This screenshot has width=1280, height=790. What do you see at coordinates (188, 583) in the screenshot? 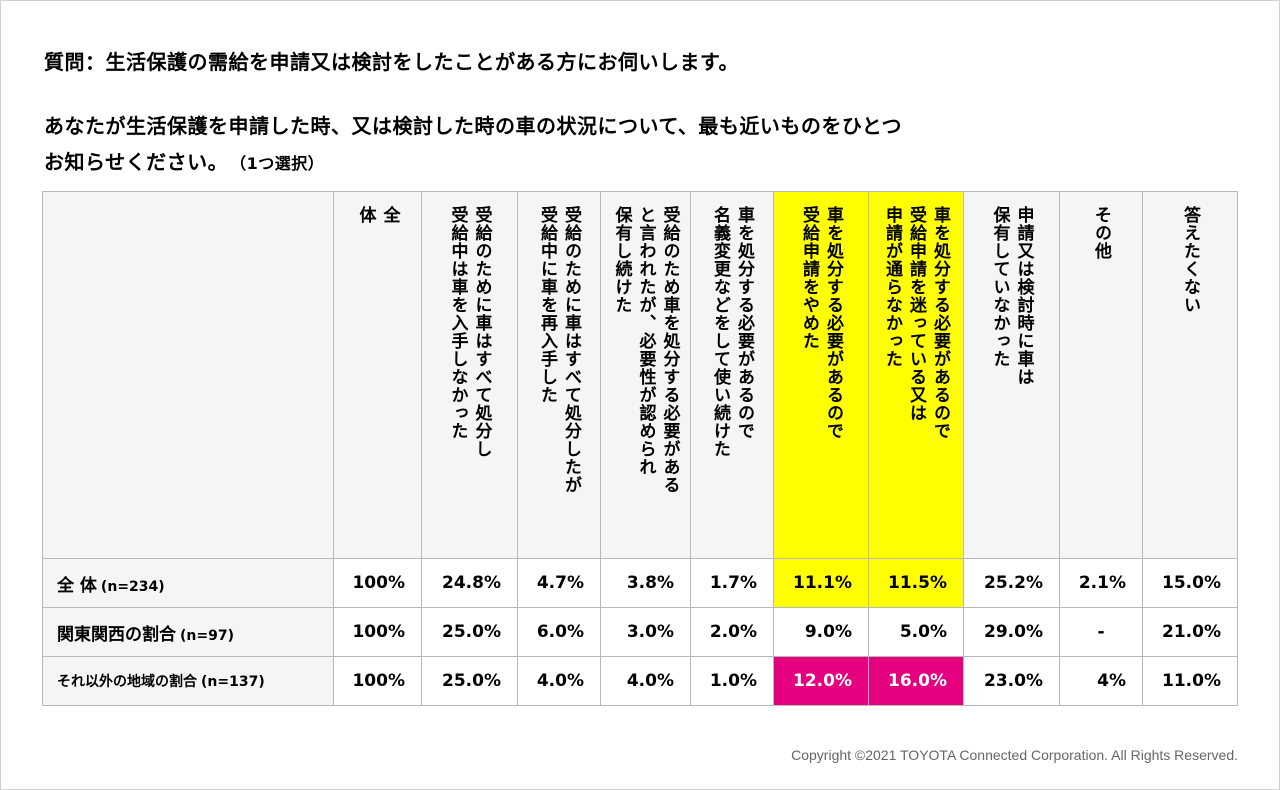
I see `row-label: 全 体 (n=234)` at bounding box center [188, 583].